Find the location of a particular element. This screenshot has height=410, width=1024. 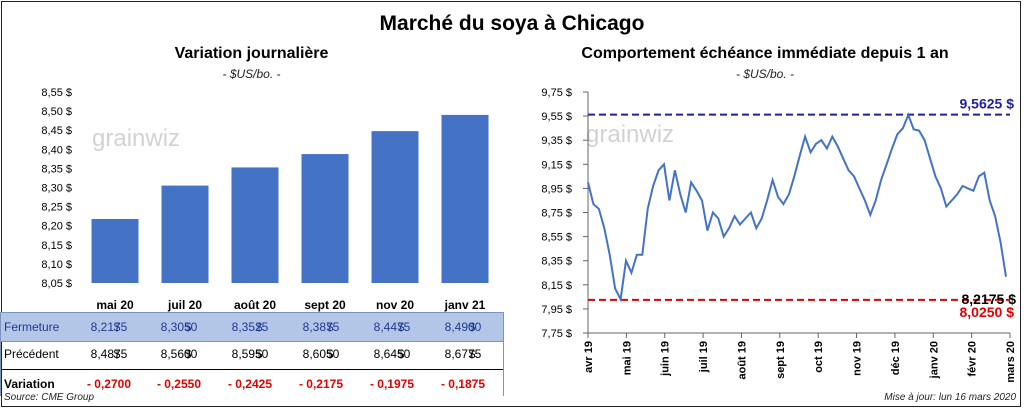

y-tick-label: 8,10 $ is located at coordinates (56, 265).